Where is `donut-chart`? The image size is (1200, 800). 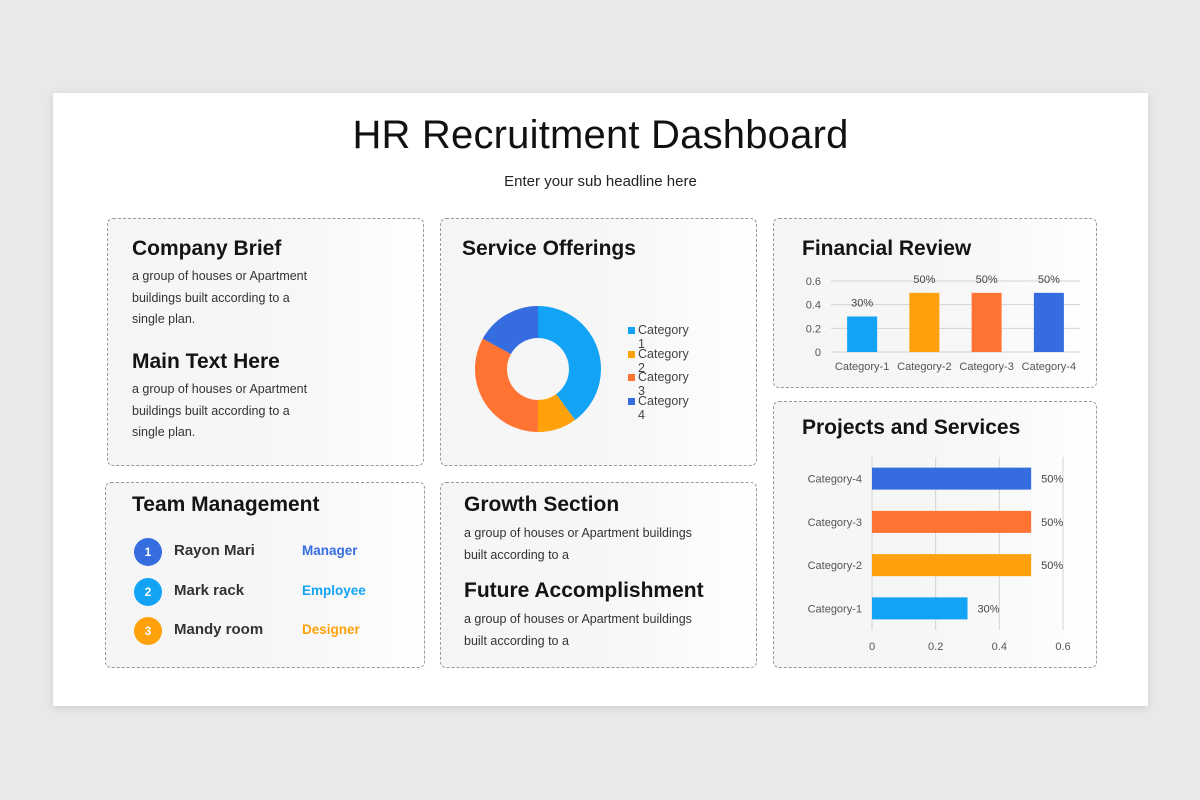 donut-chart is located at coordinates (538, 369).